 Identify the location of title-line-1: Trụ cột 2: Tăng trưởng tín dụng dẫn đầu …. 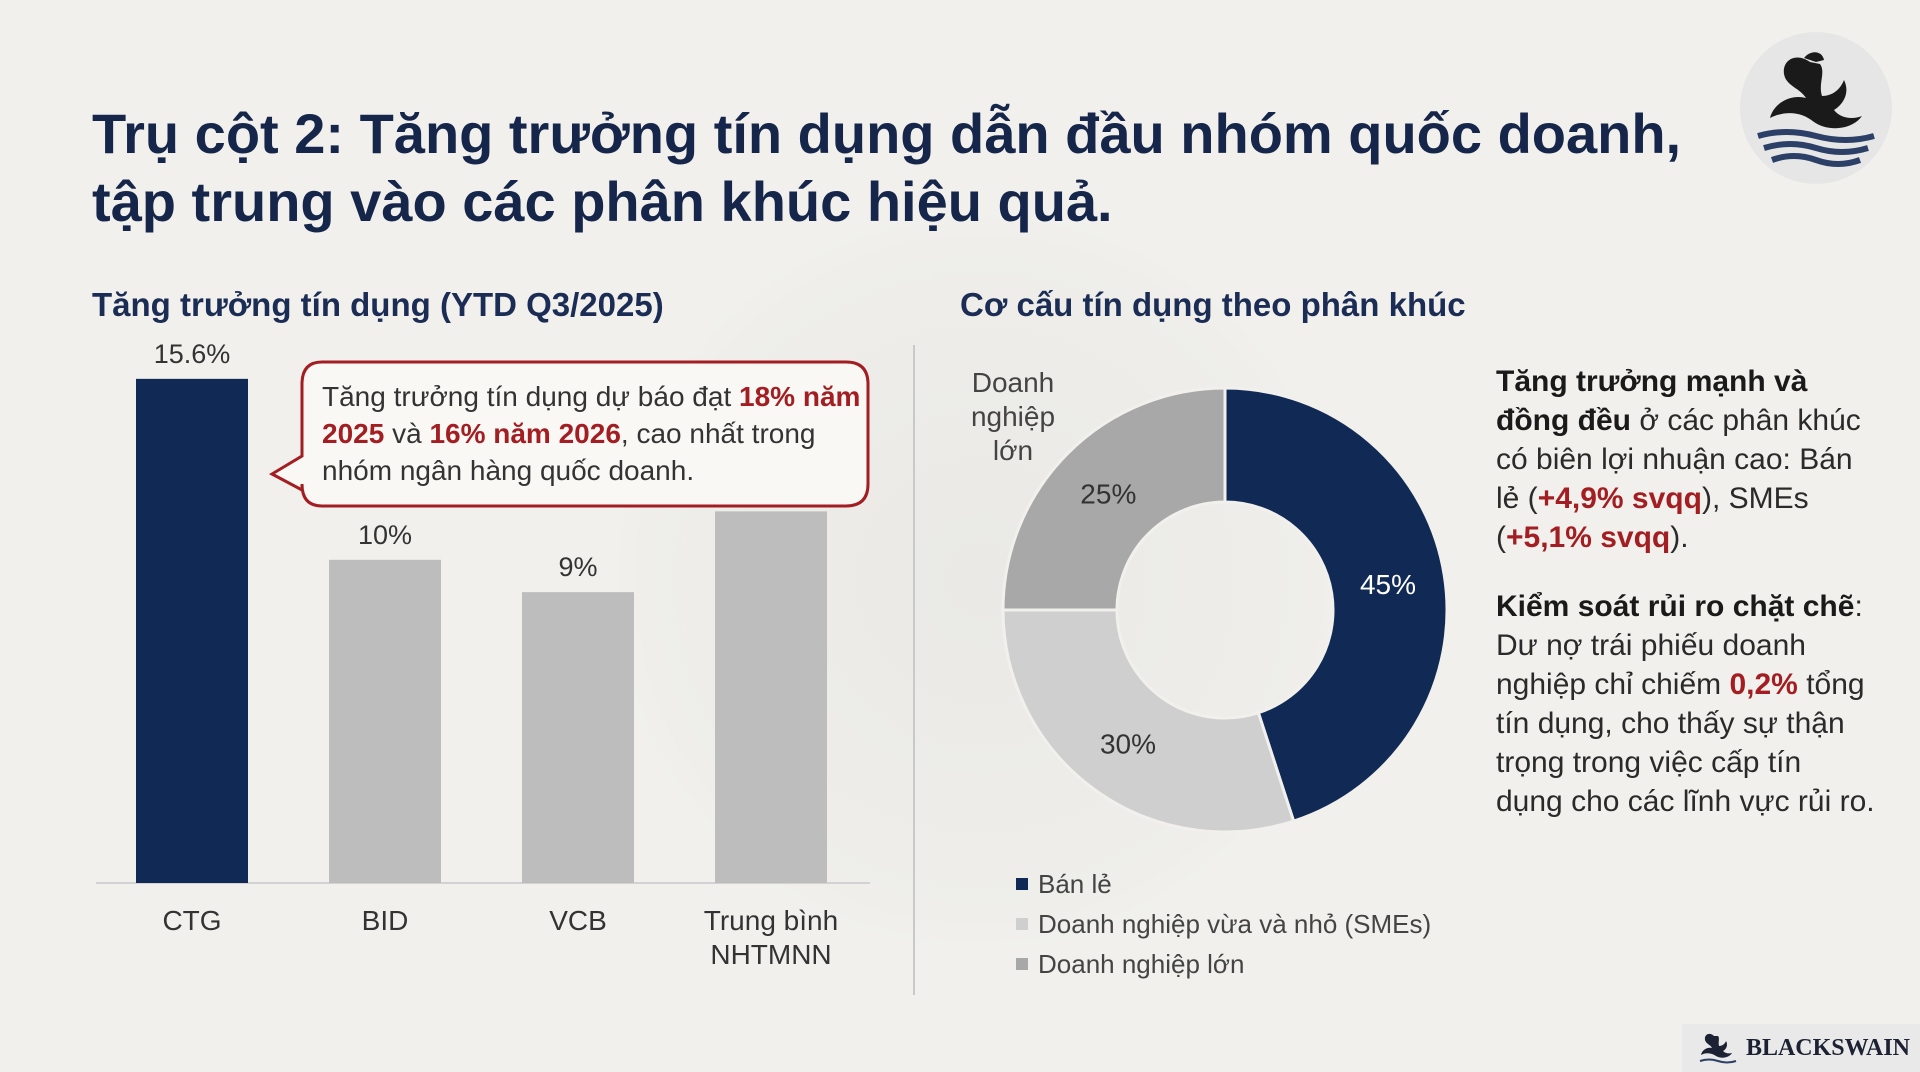
(887, 133).